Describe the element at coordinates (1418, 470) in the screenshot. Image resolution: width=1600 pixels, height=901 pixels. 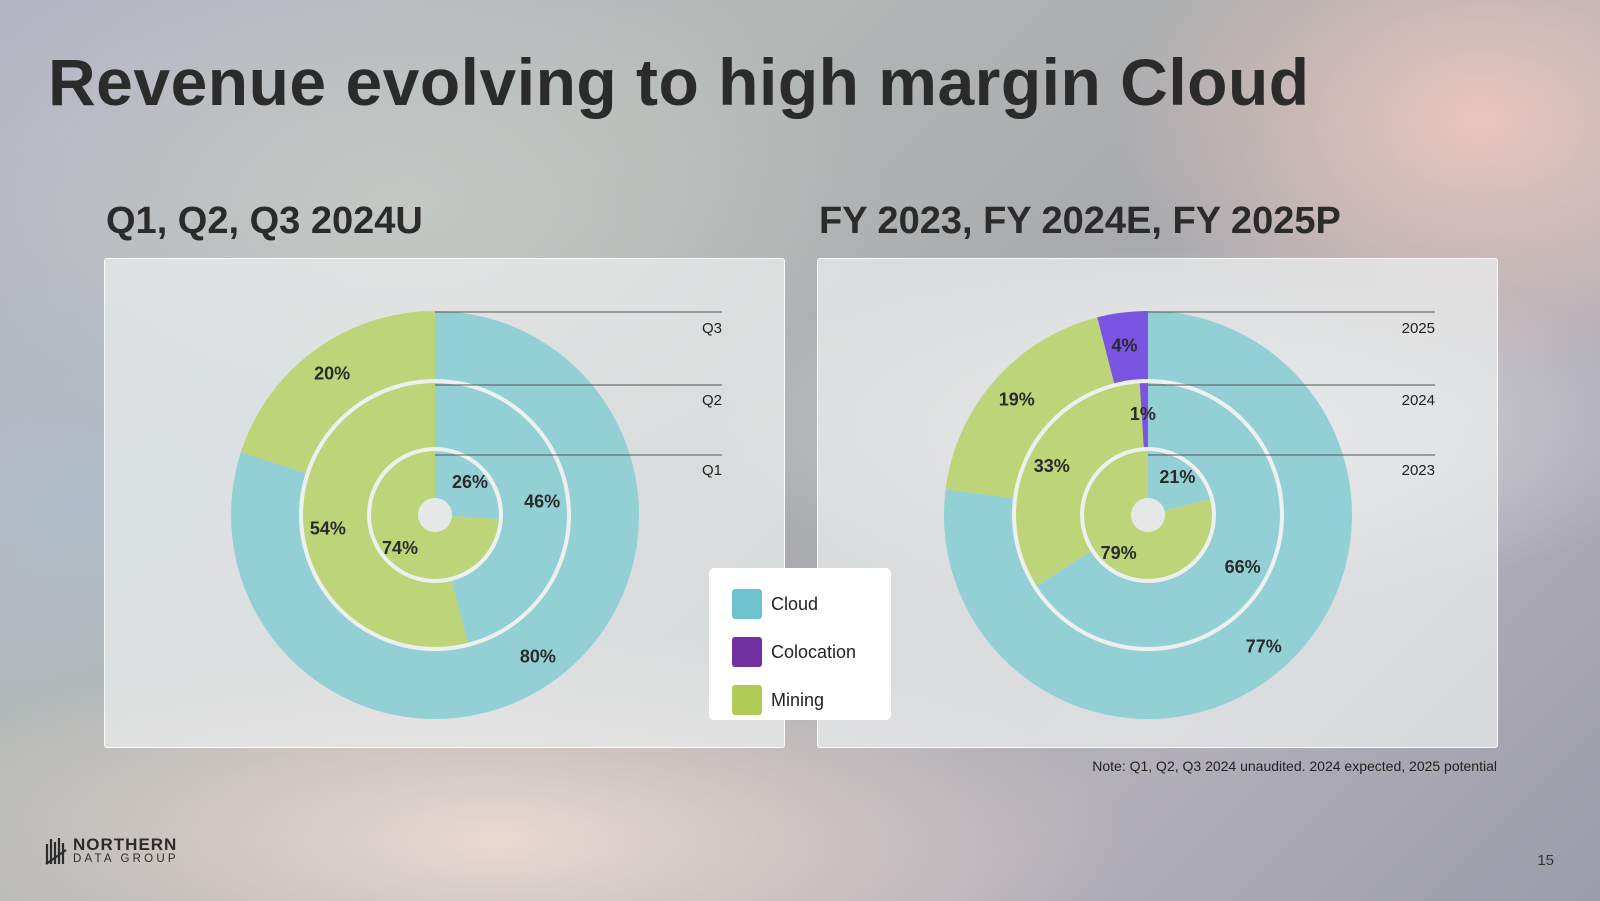
I see `ring-2023-name: 2023` at that location.